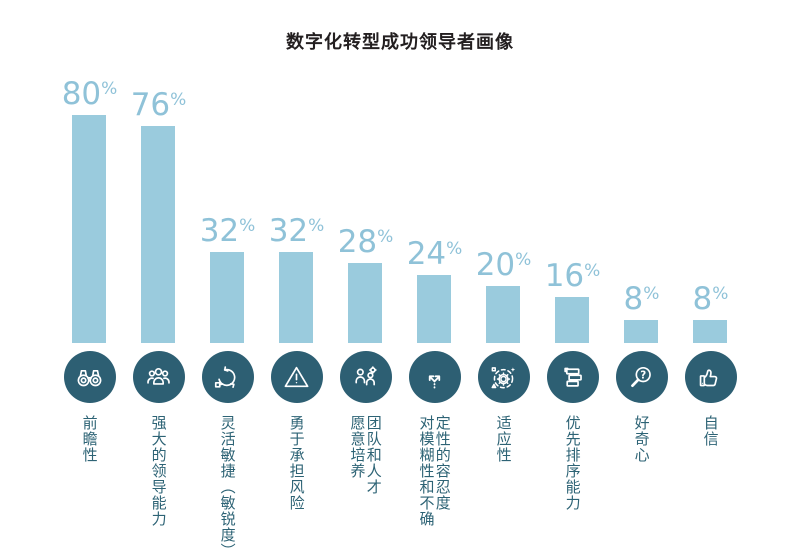 This screenshot has height=559, width=800. I want to click on category-label: 团队和人才 愿意培养, so click(365, 455).